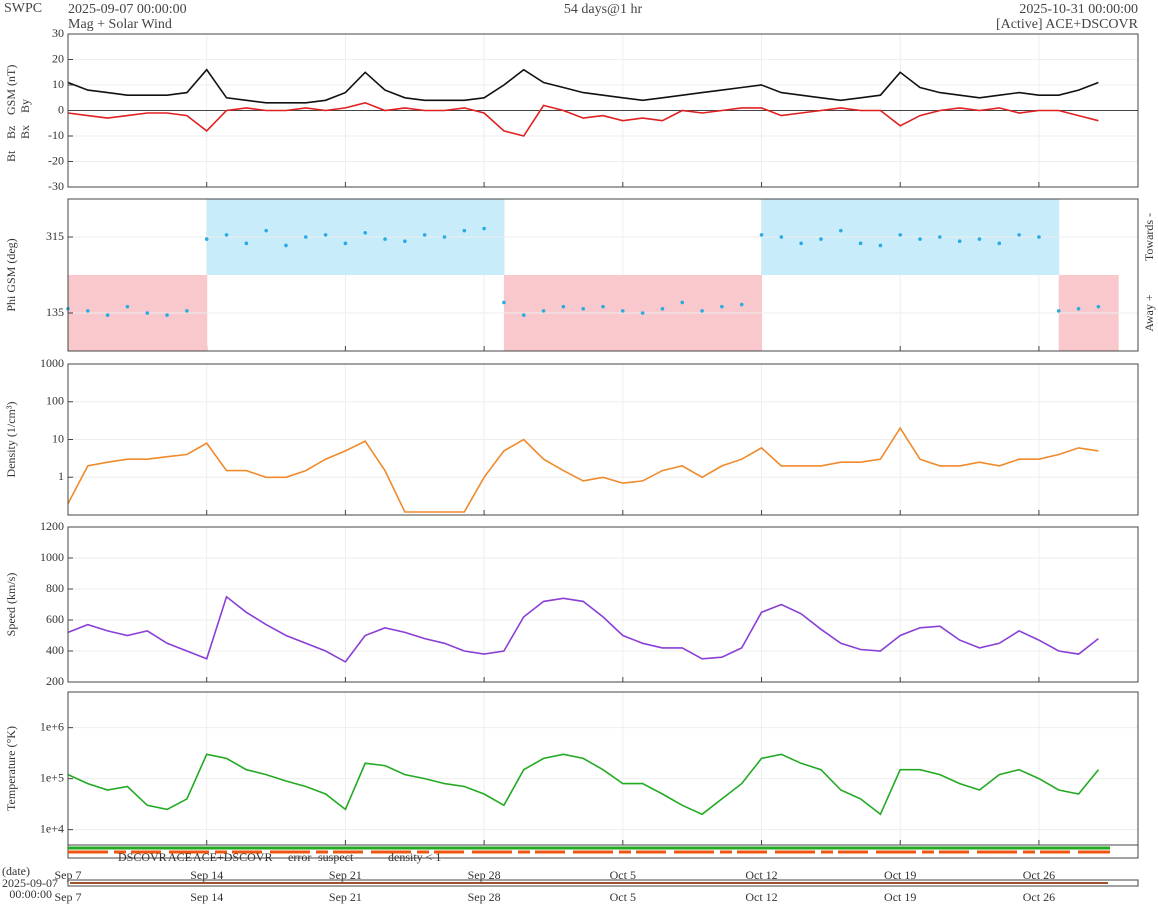 The height and width of the screenshot is (905, 1158). I want to click on y-tick-label: 400, so click(55, 650).